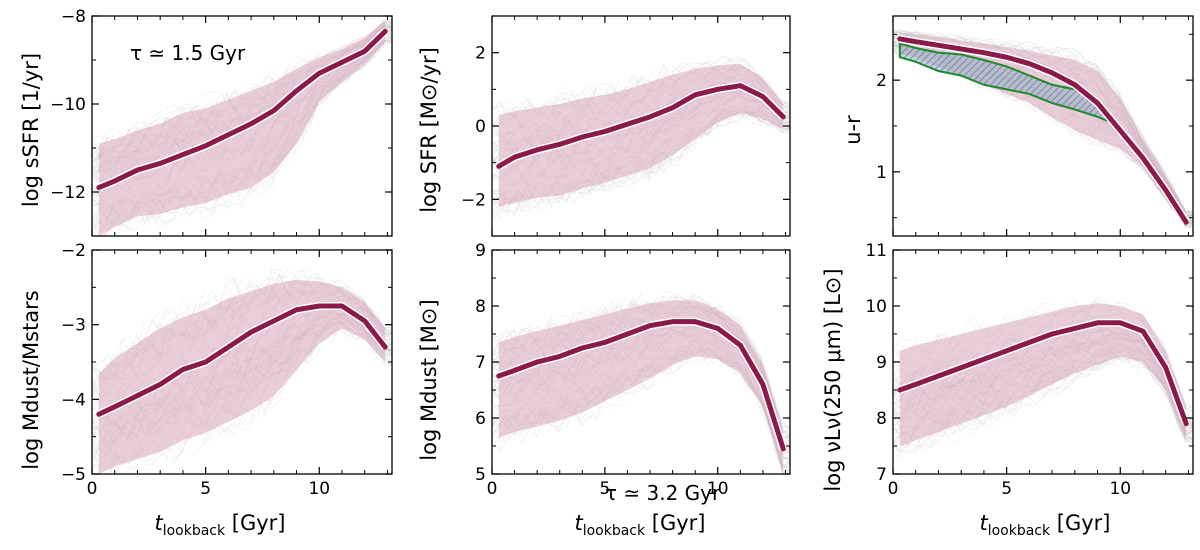 The width and height of the screenshot is (1200, 550). I want to click on y-tick-label: −4, so click(73, 400).